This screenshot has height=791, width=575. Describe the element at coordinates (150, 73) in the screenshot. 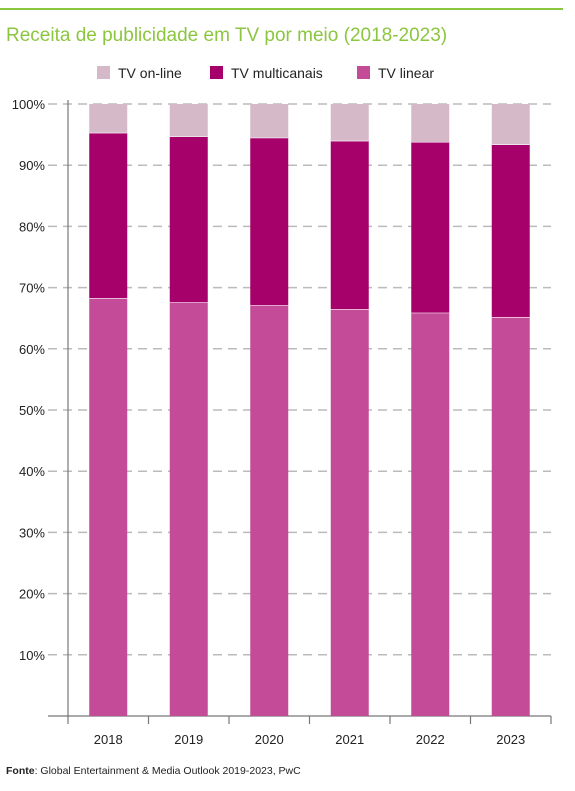

I see `legend-label-tv-on-line: TV on-line` at that location.